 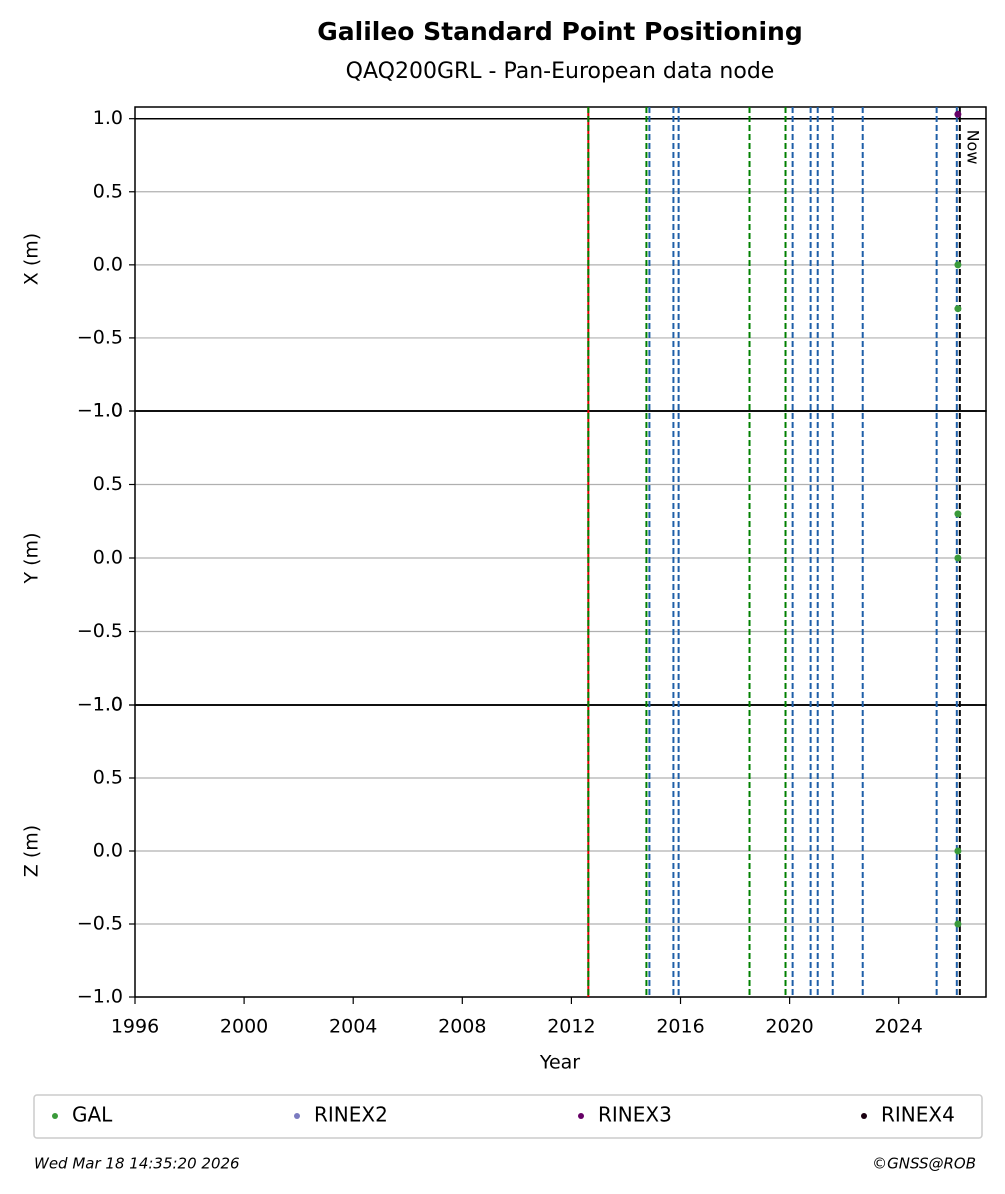 I want to click on y-axis-label: Y (m), so click(x=32, y=559).